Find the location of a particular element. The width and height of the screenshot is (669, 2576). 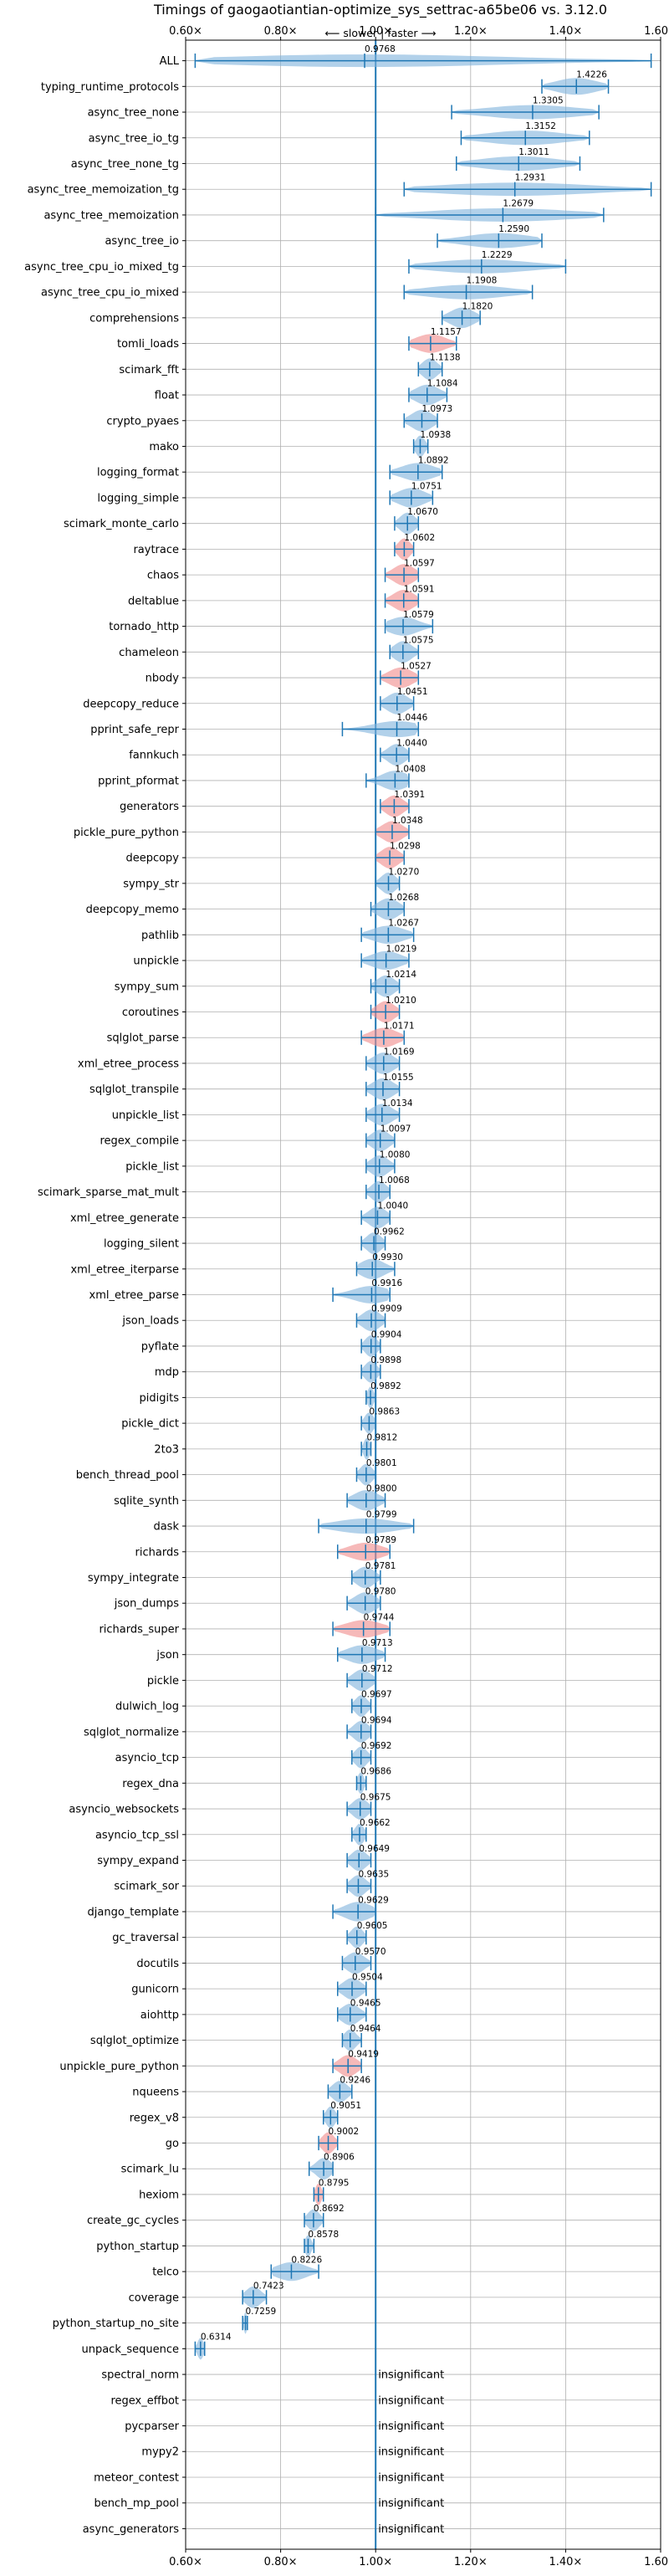

benchmark-label: async_tree_io is located at coordinates (142, 241).